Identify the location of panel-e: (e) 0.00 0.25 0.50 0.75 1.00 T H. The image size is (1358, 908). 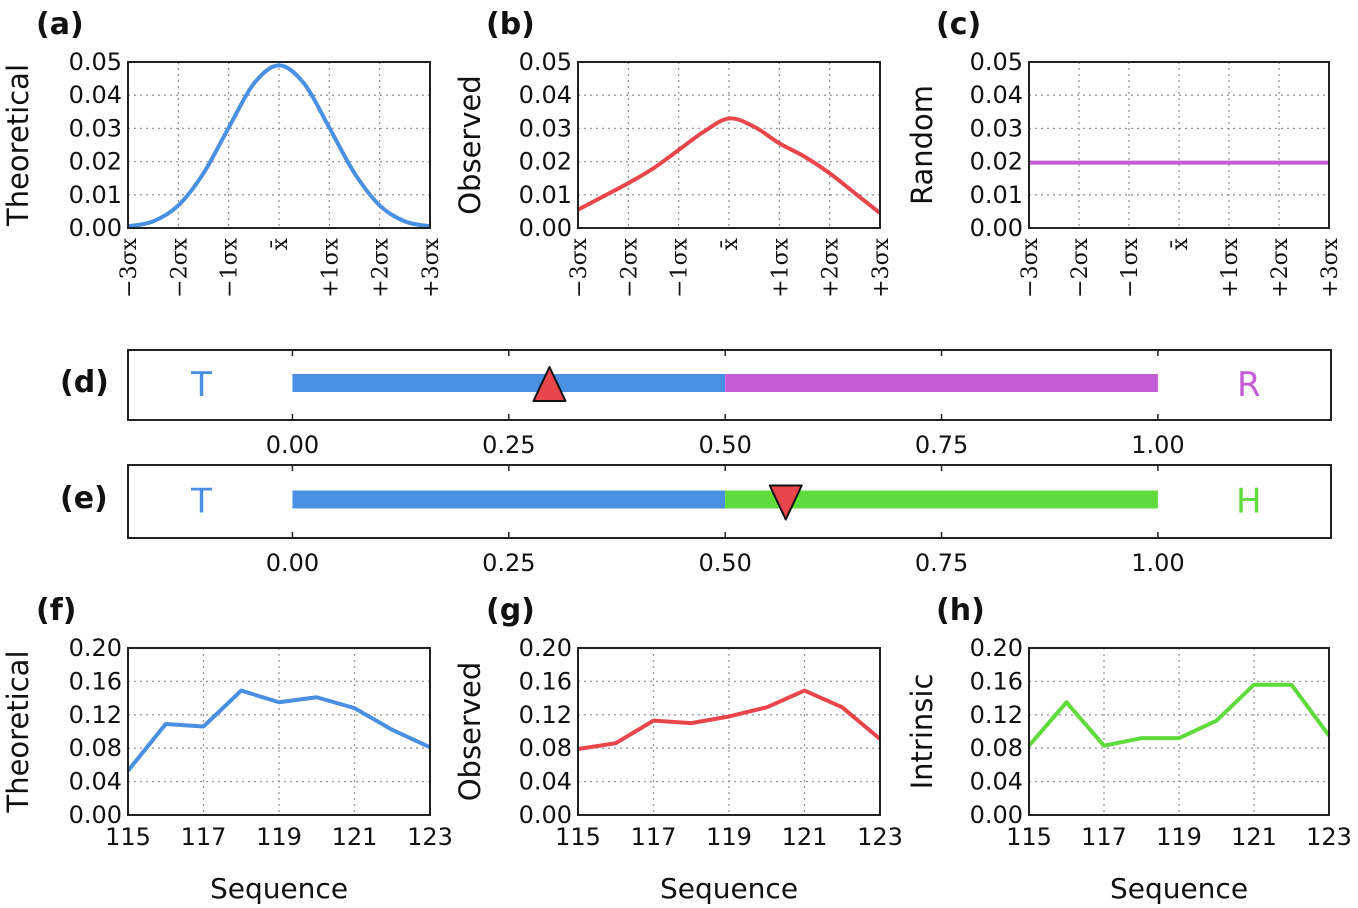
(696, 520).